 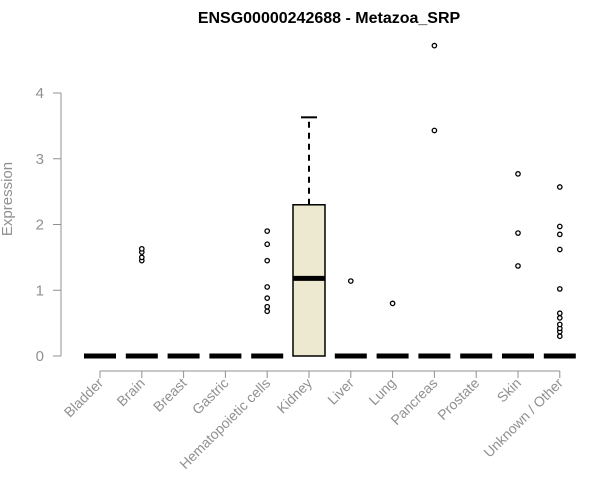 I want to click on box-skin, so click(x=518, y=265).